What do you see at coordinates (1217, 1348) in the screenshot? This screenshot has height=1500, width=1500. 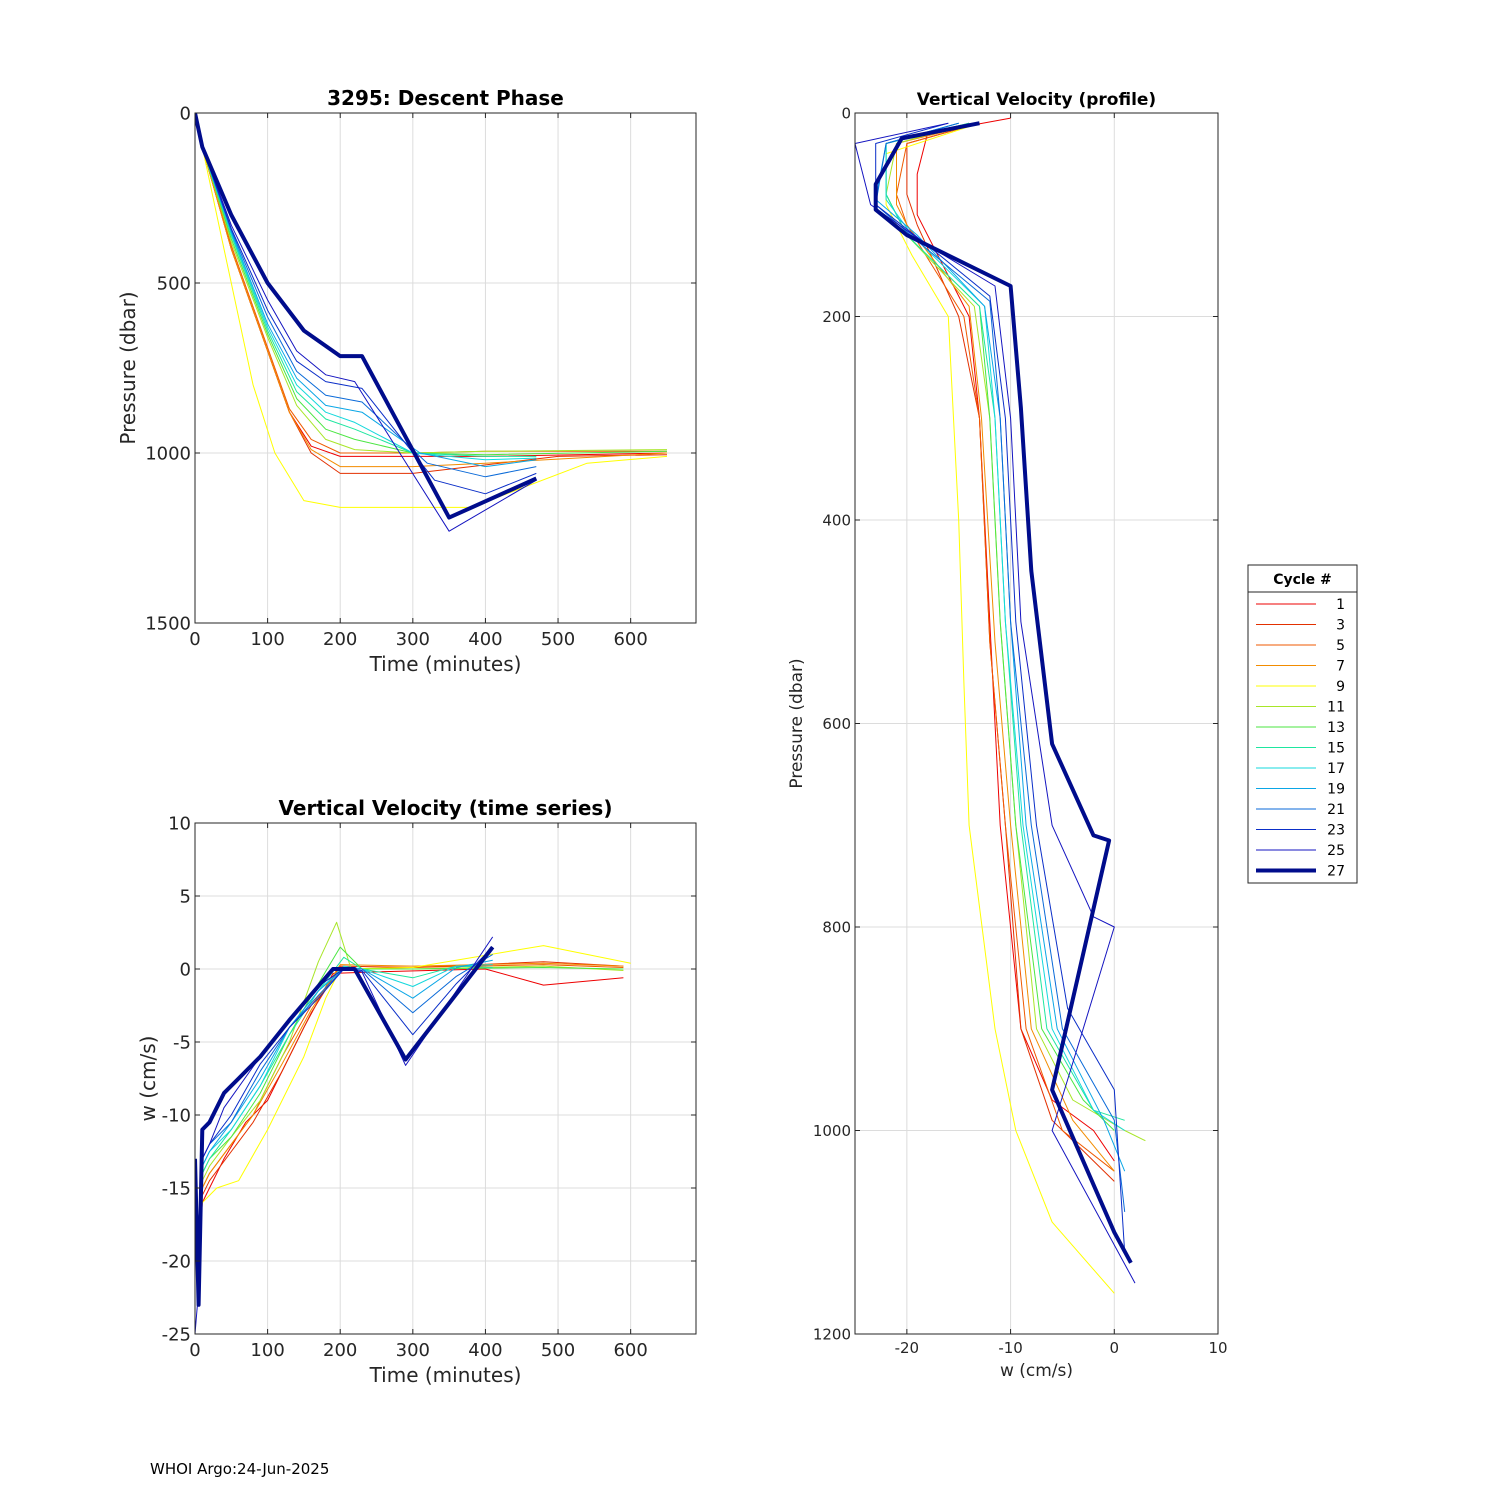 I see `x-tick-label: 10` at bounding box center [1217, 1348].